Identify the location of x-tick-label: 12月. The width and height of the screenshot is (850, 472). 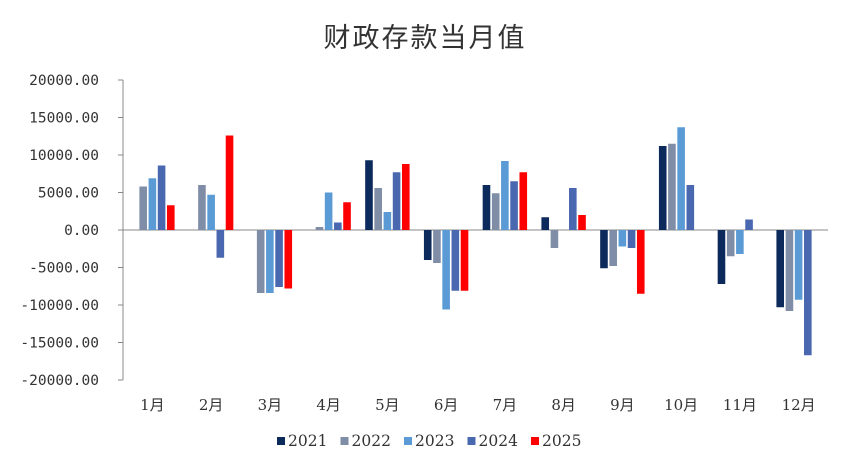
(799, 405).